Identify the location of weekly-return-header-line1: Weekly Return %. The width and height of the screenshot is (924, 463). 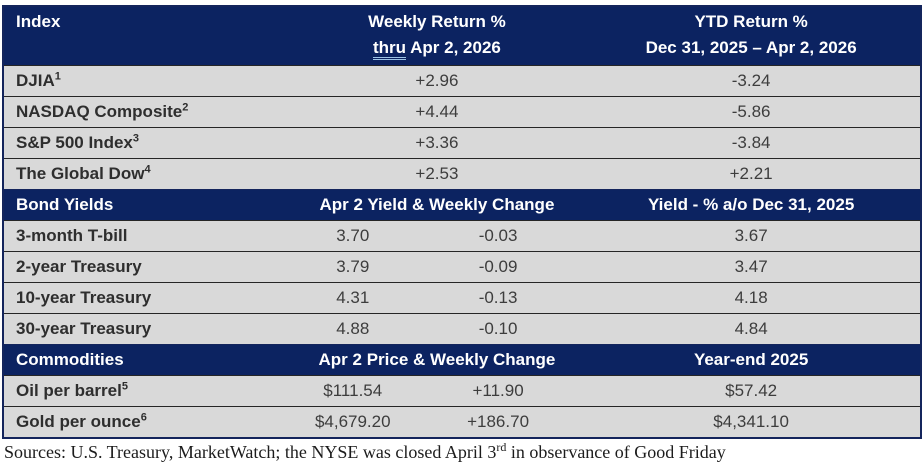
(437, 21).